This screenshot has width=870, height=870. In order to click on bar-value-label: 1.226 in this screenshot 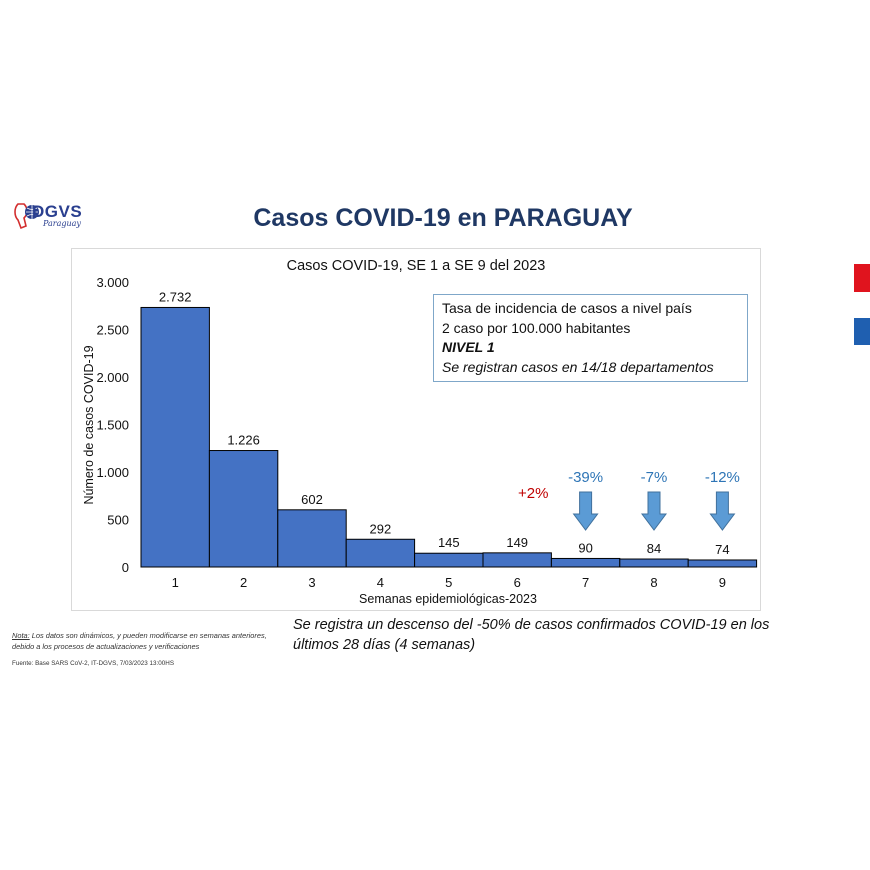, I will do `click(243, 440)`.